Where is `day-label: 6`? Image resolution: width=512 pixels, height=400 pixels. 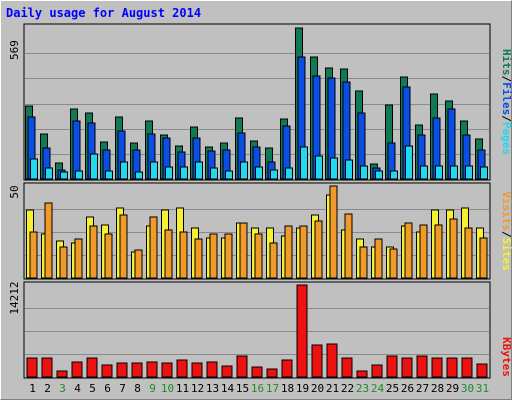
day-label: 6 is located at coordinates (107, 388).